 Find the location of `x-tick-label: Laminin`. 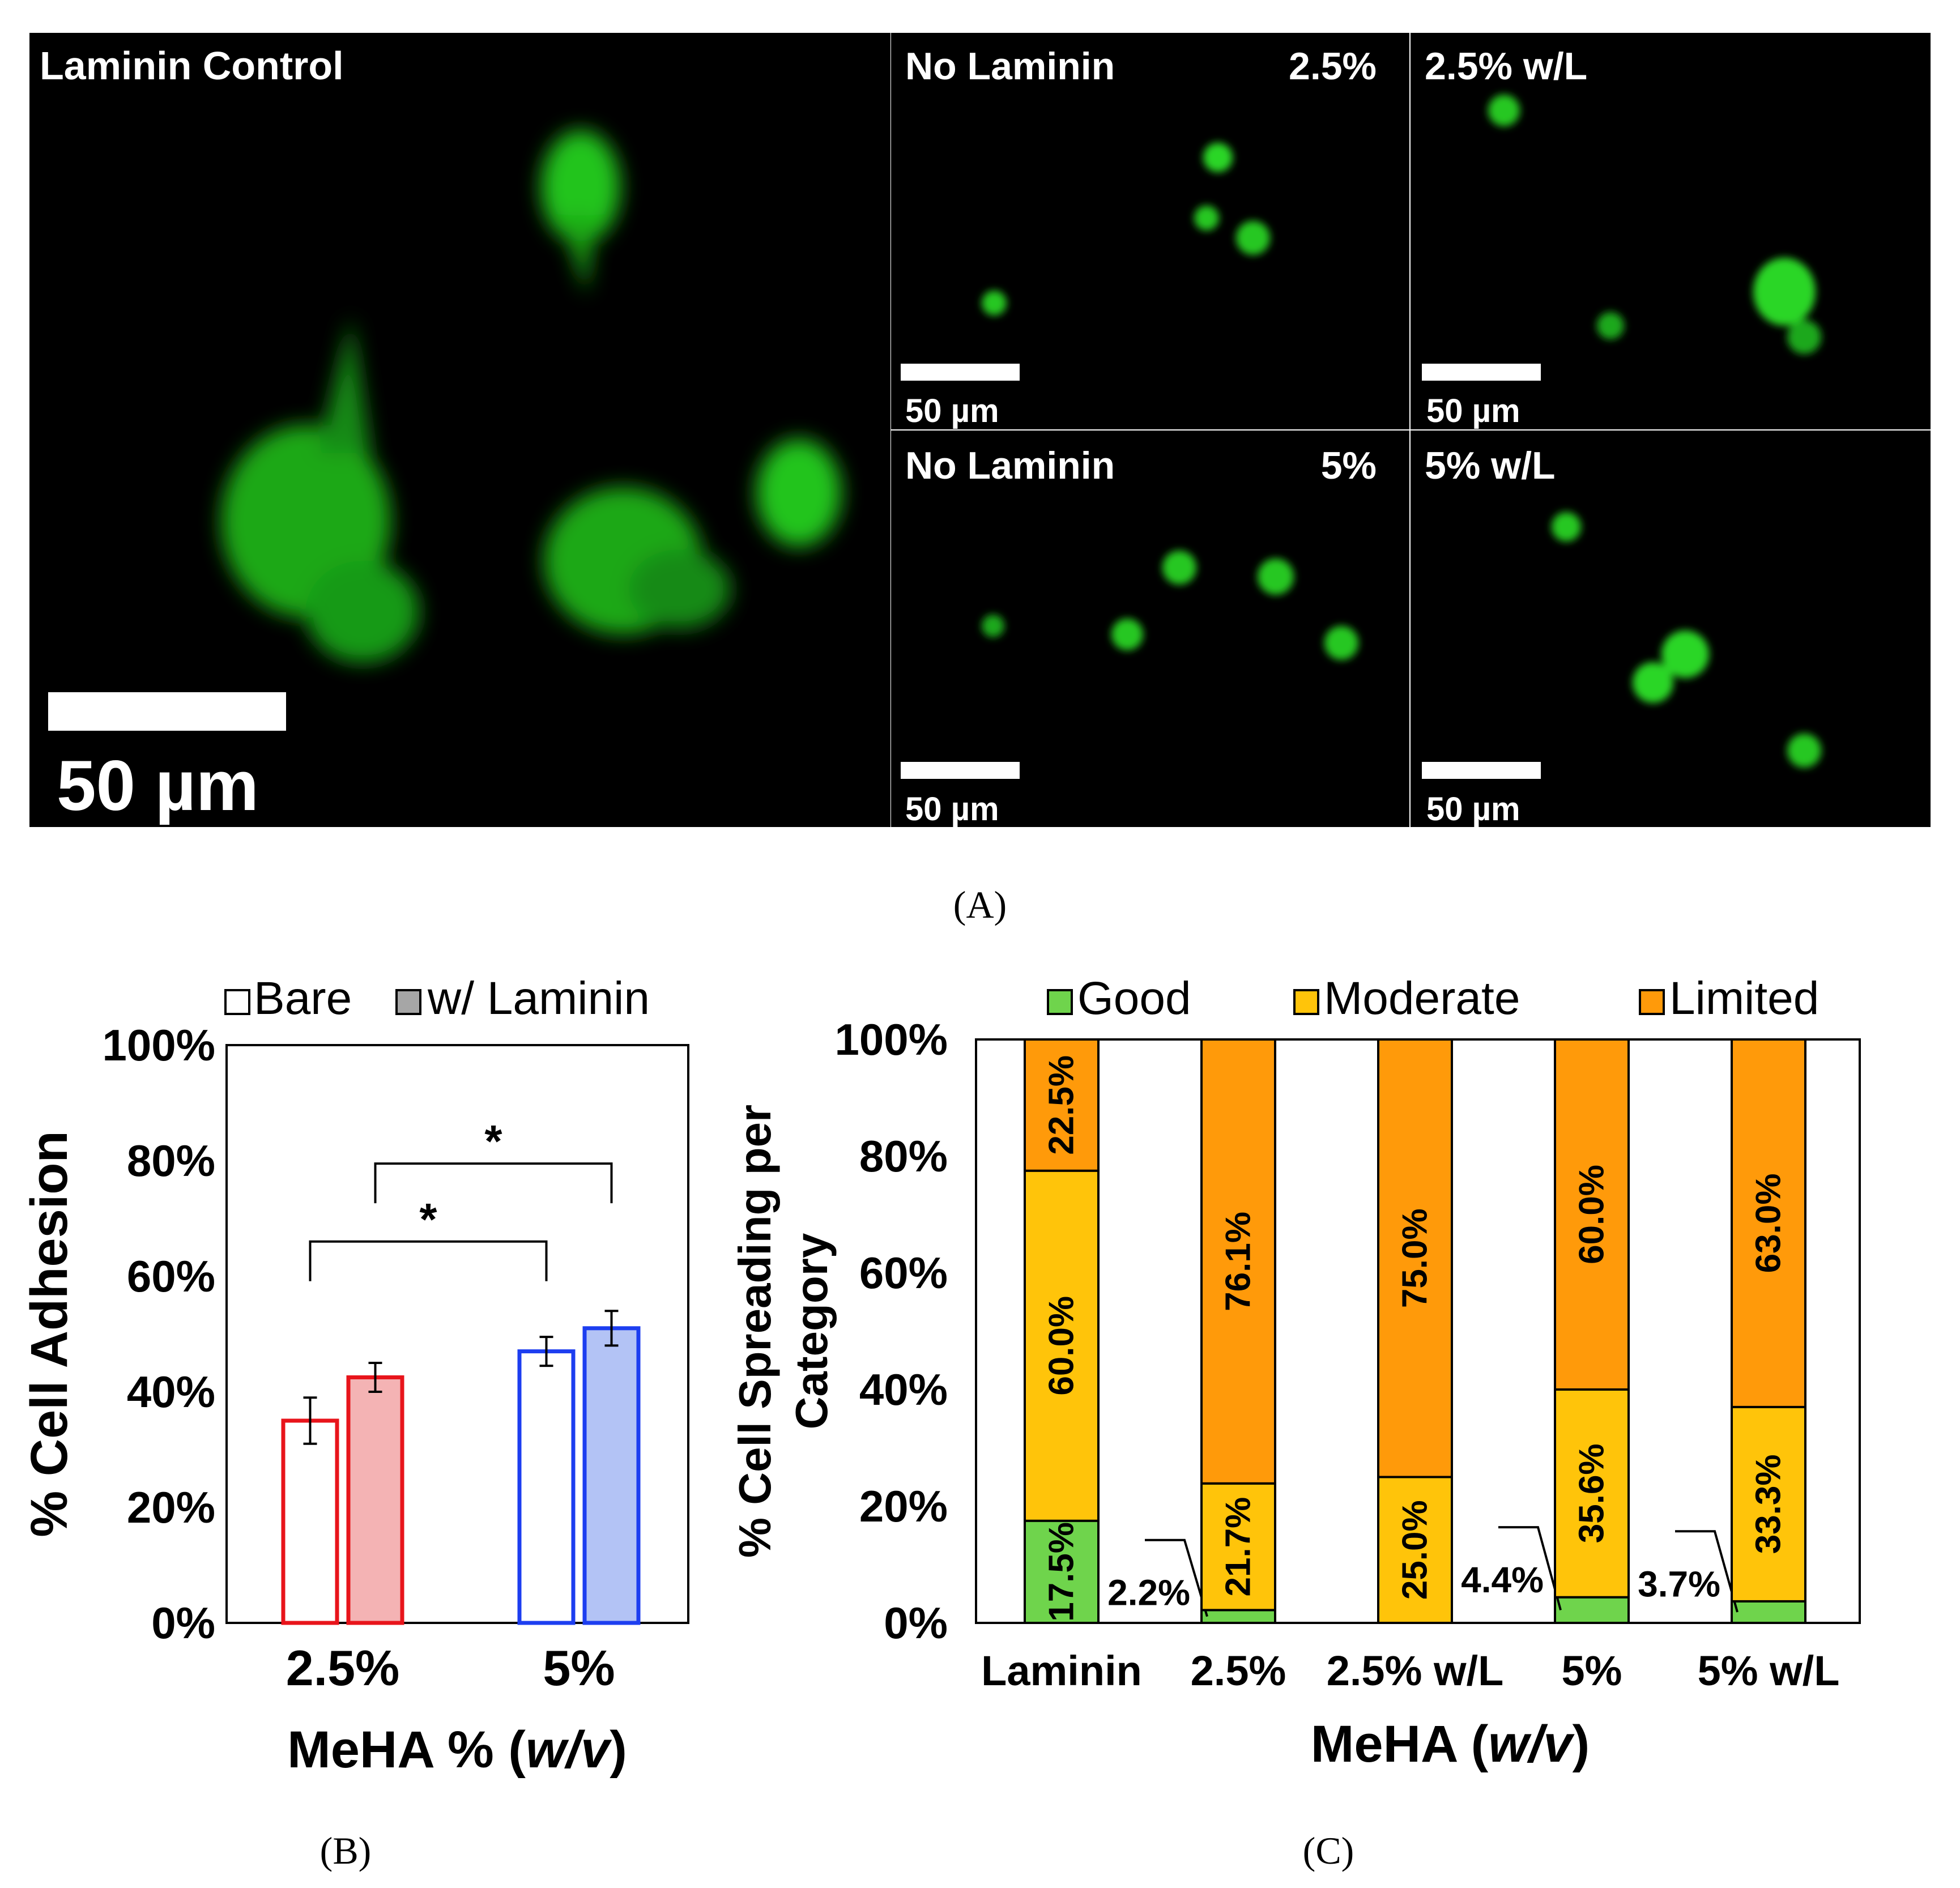

x-tick-label: Laminin is located at coordinates (1061, 1670).